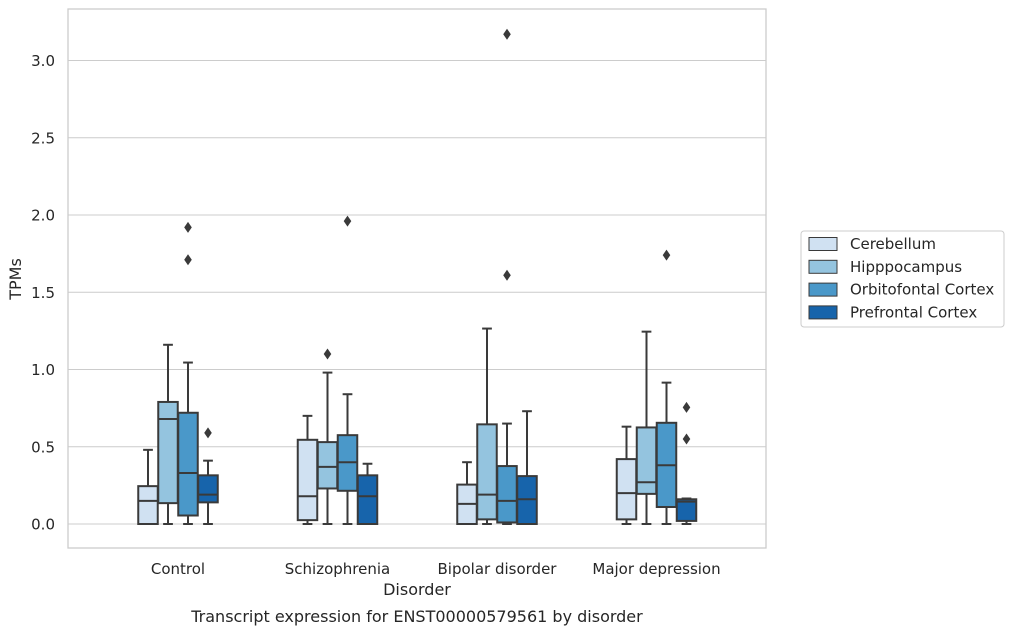 Image resolution: width=1014 pixels, height=634 pixels. Describe the element at coordinates (15, 279) in the screenshot. I see `y-axis-label: TPMs` at that location.